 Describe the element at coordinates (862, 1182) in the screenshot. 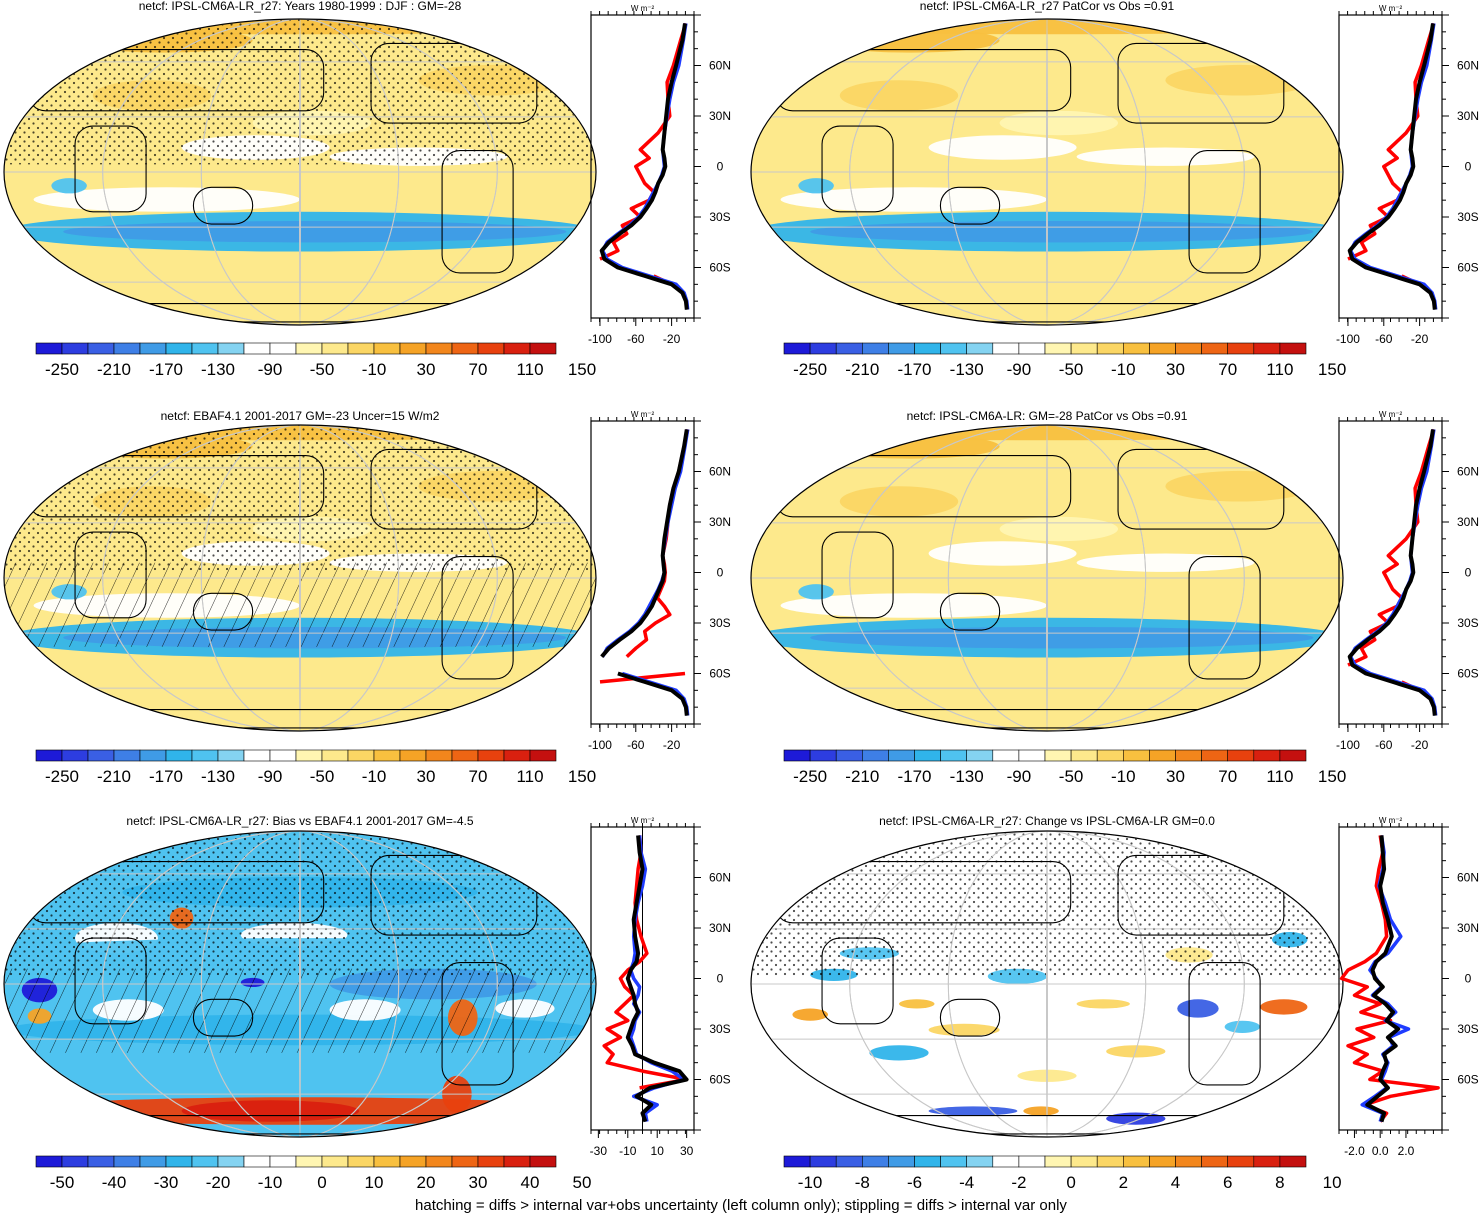

I see `colorbar-label: -8` at that location.